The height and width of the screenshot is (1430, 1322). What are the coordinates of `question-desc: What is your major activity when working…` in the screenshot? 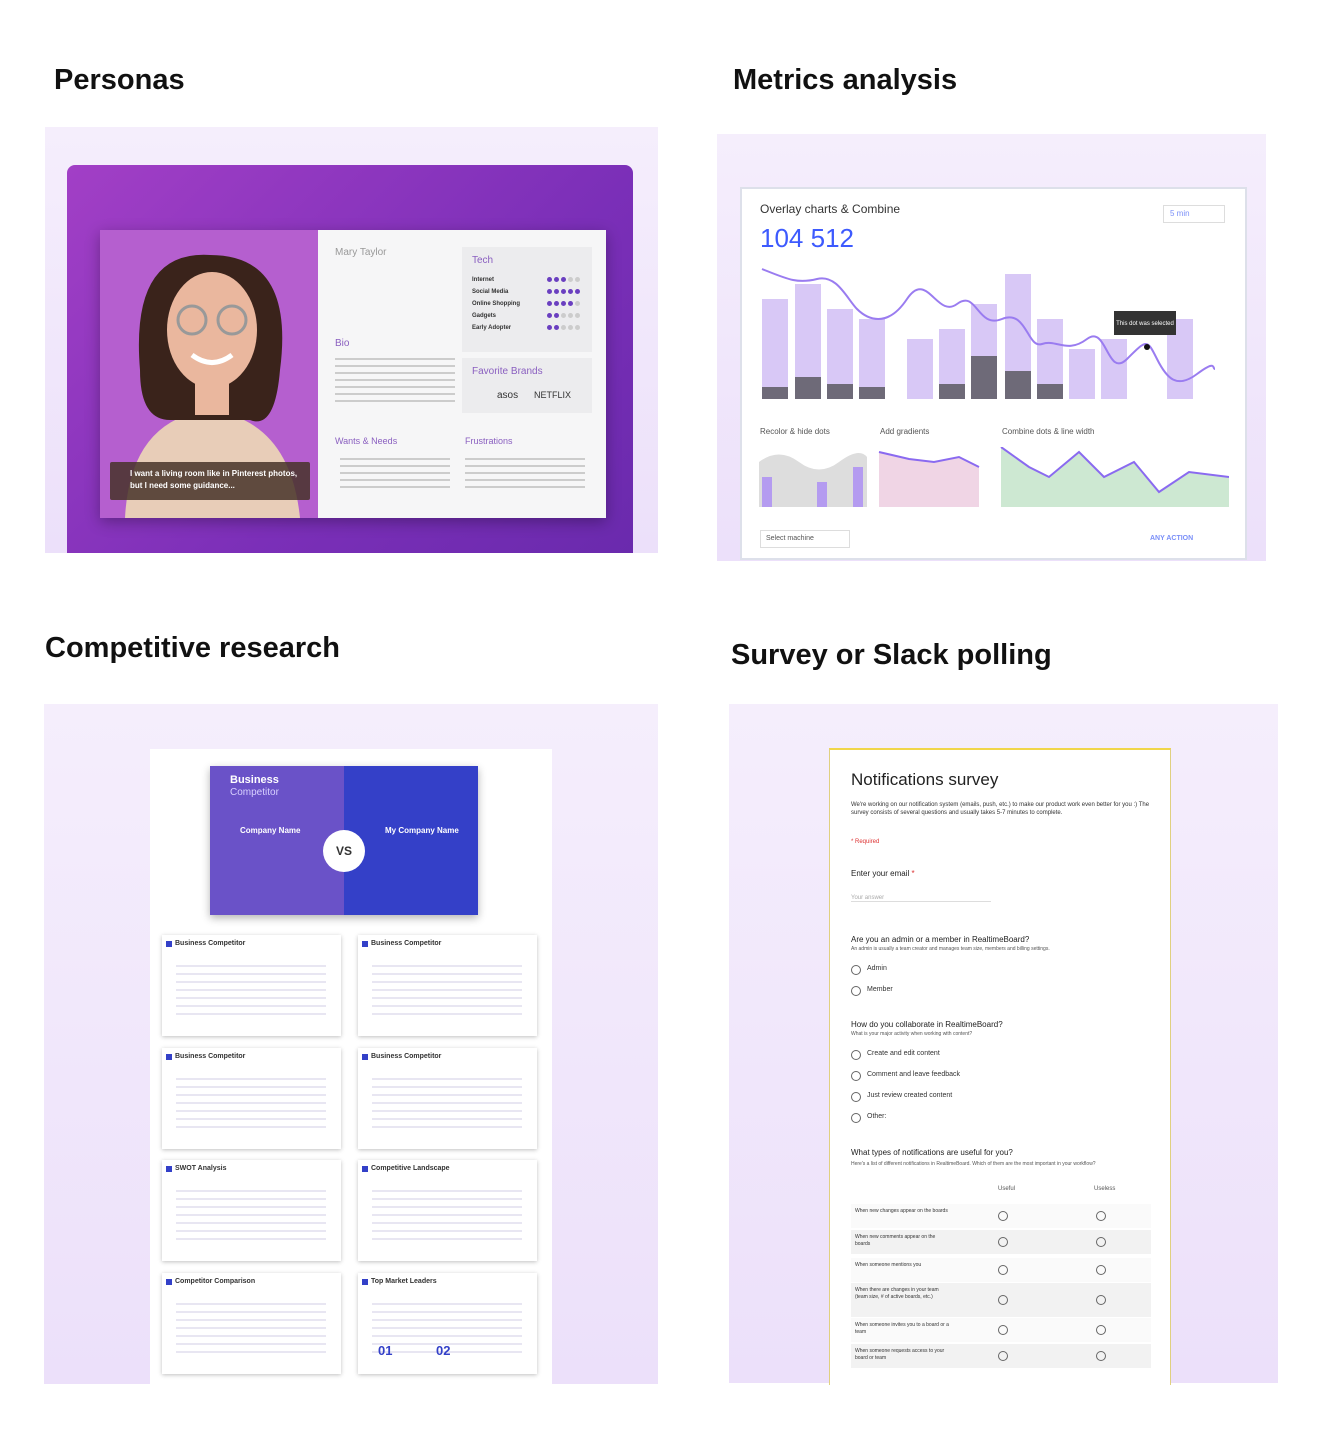 It's located at (912, 1034).